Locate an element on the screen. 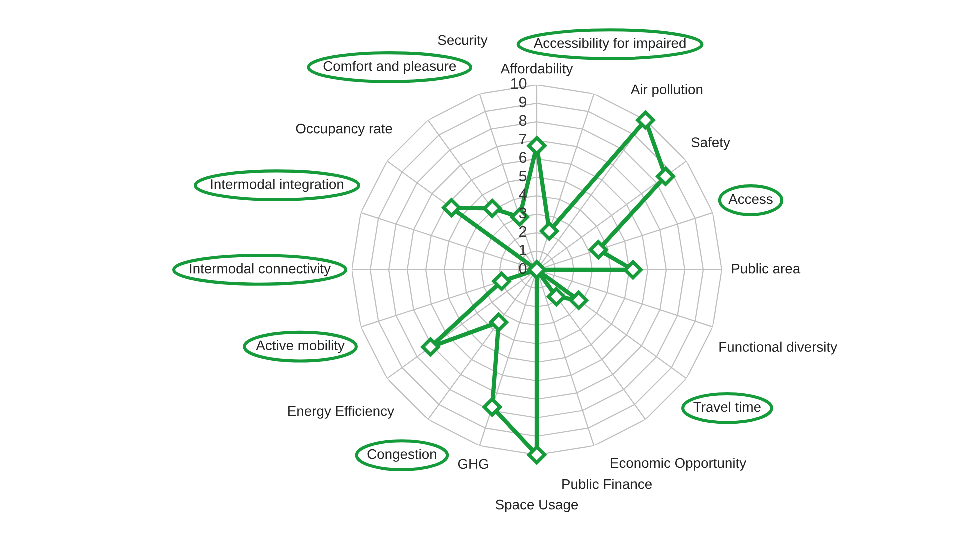 The width and height of the screenshot is (978, 534). y-tick-label: 2 is located at coordinates (523, 231).